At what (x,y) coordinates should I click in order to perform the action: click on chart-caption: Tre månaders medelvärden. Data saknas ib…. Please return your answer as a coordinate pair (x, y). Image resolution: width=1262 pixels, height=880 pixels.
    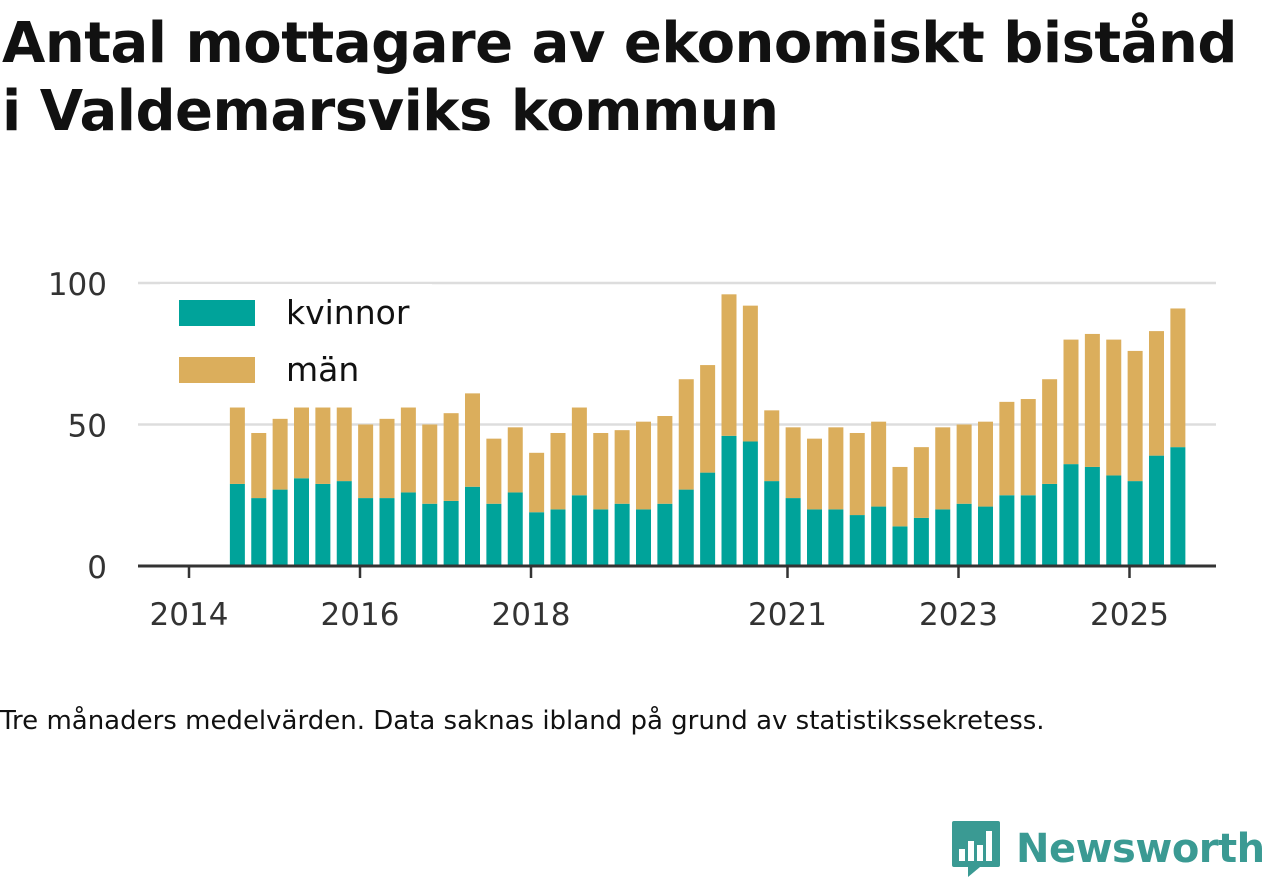
    Looking at the image, I should click on (522, 721).